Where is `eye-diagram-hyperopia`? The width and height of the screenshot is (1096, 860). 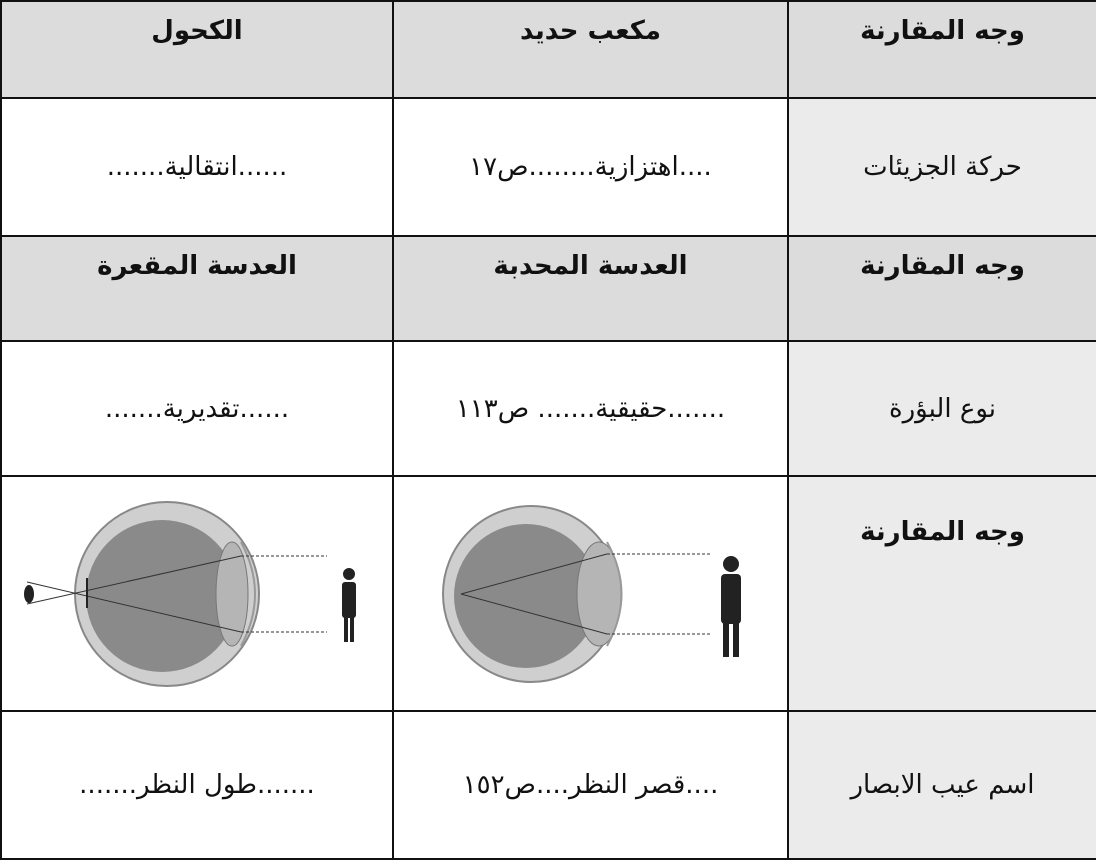
eye-diagram-hyperopia is located at coordinates (190, 593).